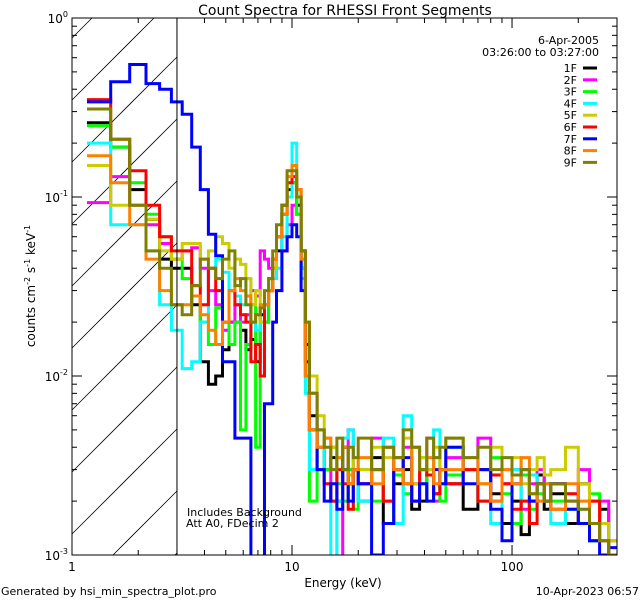  I want to click on annotation-background: Includes Background, so click(244, 512).